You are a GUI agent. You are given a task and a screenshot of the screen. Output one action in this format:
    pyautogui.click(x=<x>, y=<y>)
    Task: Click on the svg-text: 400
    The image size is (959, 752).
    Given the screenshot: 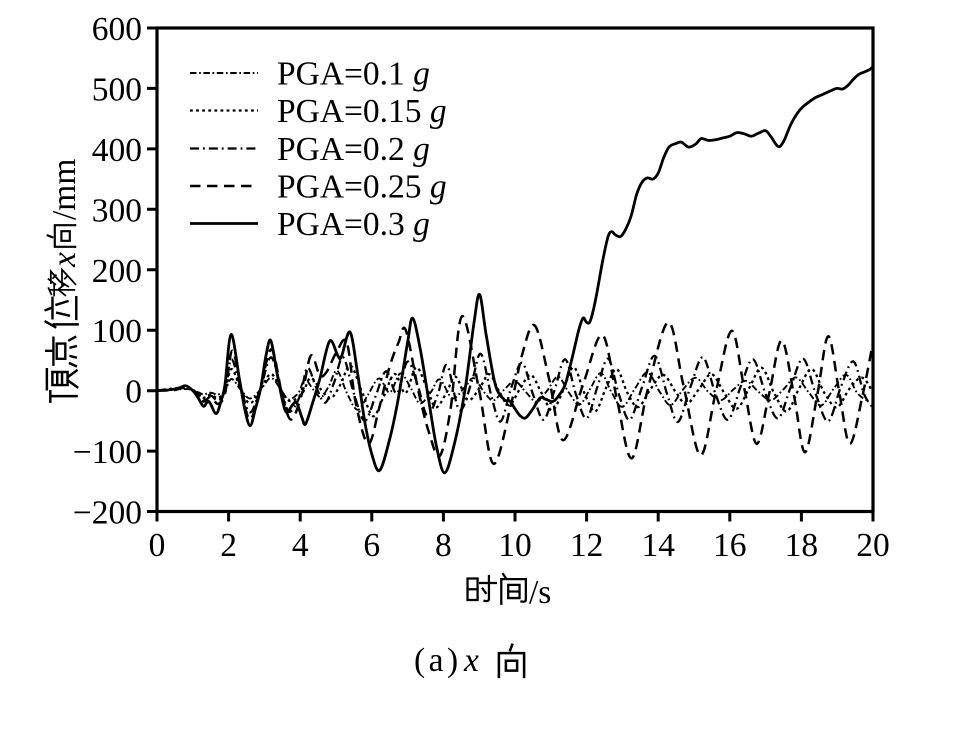 What is the action you would take?
    pyautogui.click(x=117, y=150)
    